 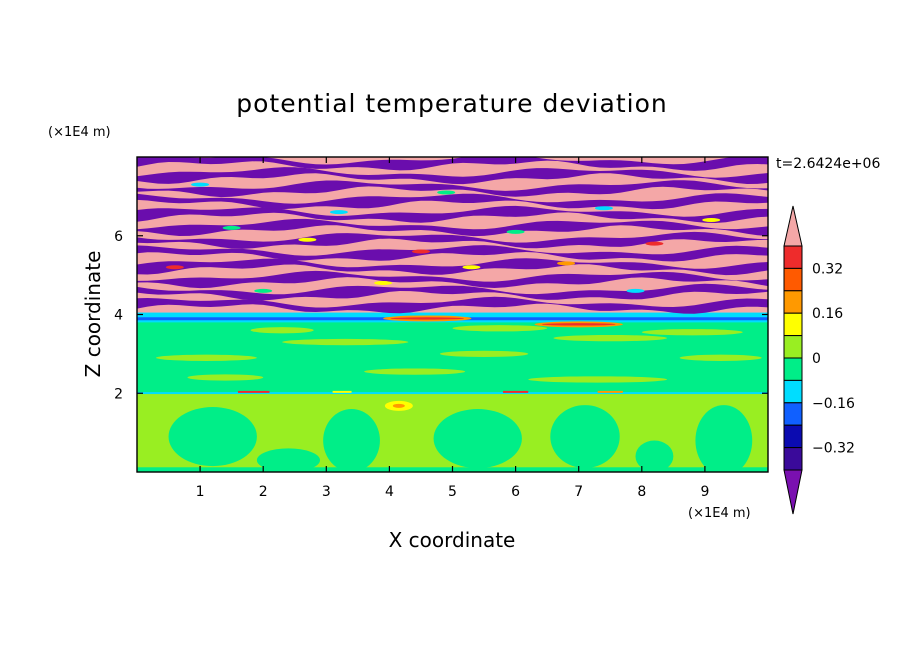 What do you see at coordinates (578, 492) in the screenshot?
I see `x-tick-label: 7` at bounding box center [578, 492].